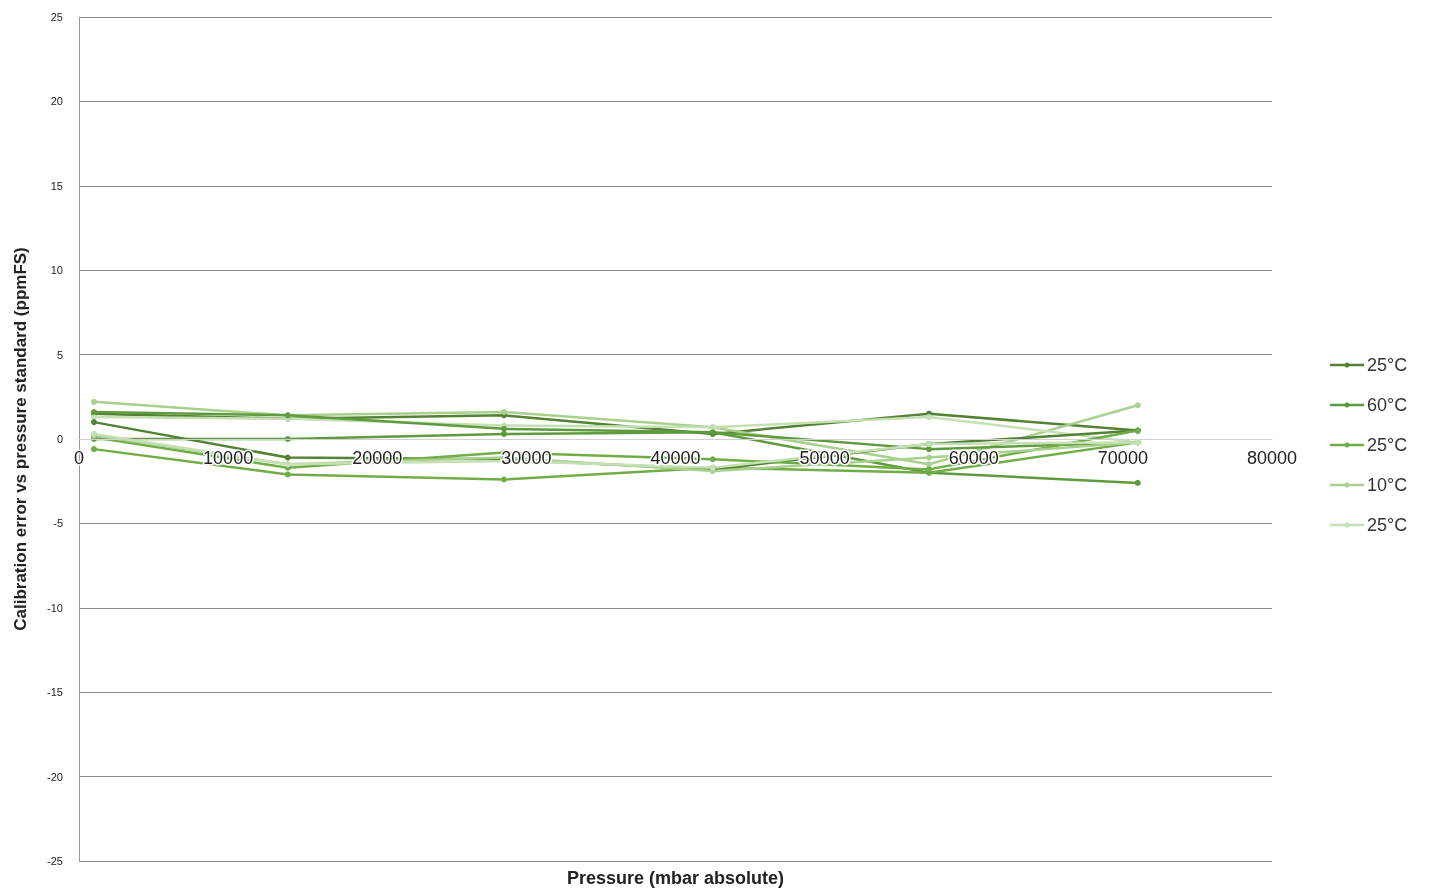 The image size is (1431, 890). What do you see at coordinates (55, 861) in the screenshot?
I see `y-tick-label: -25` at bounding box center [55, 861].